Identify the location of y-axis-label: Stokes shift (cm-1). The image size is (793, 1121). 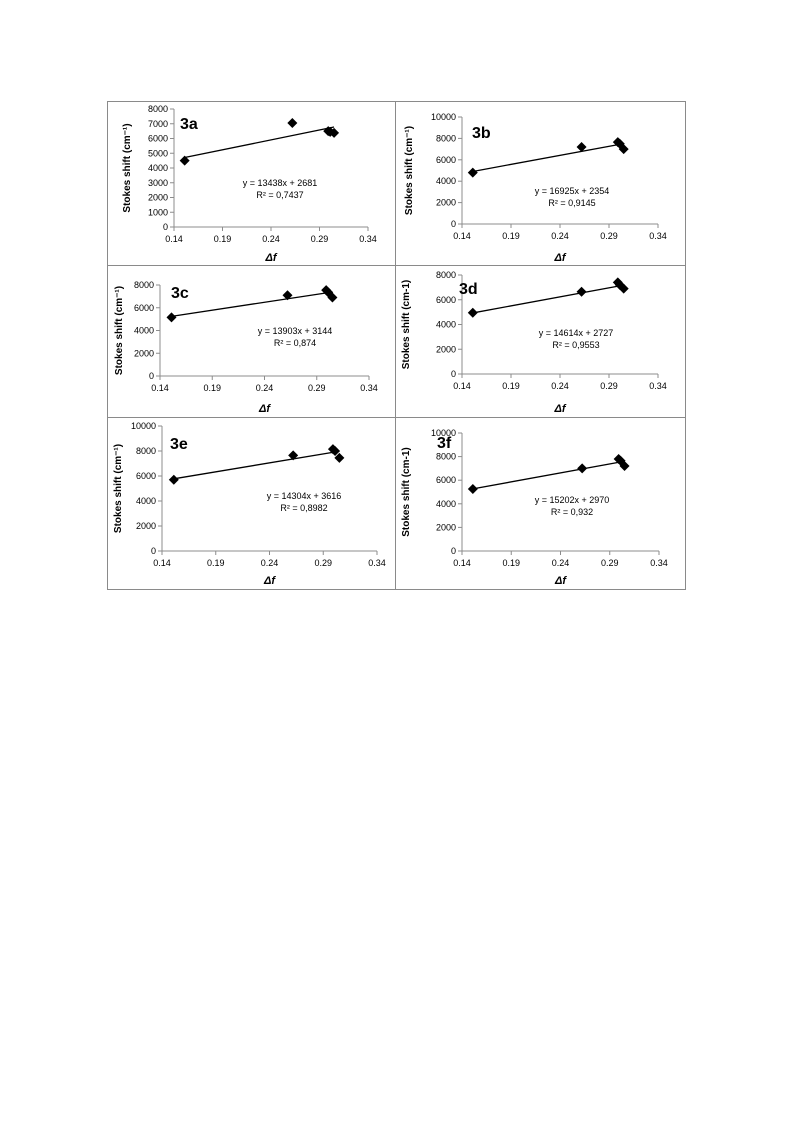
(406, 491).